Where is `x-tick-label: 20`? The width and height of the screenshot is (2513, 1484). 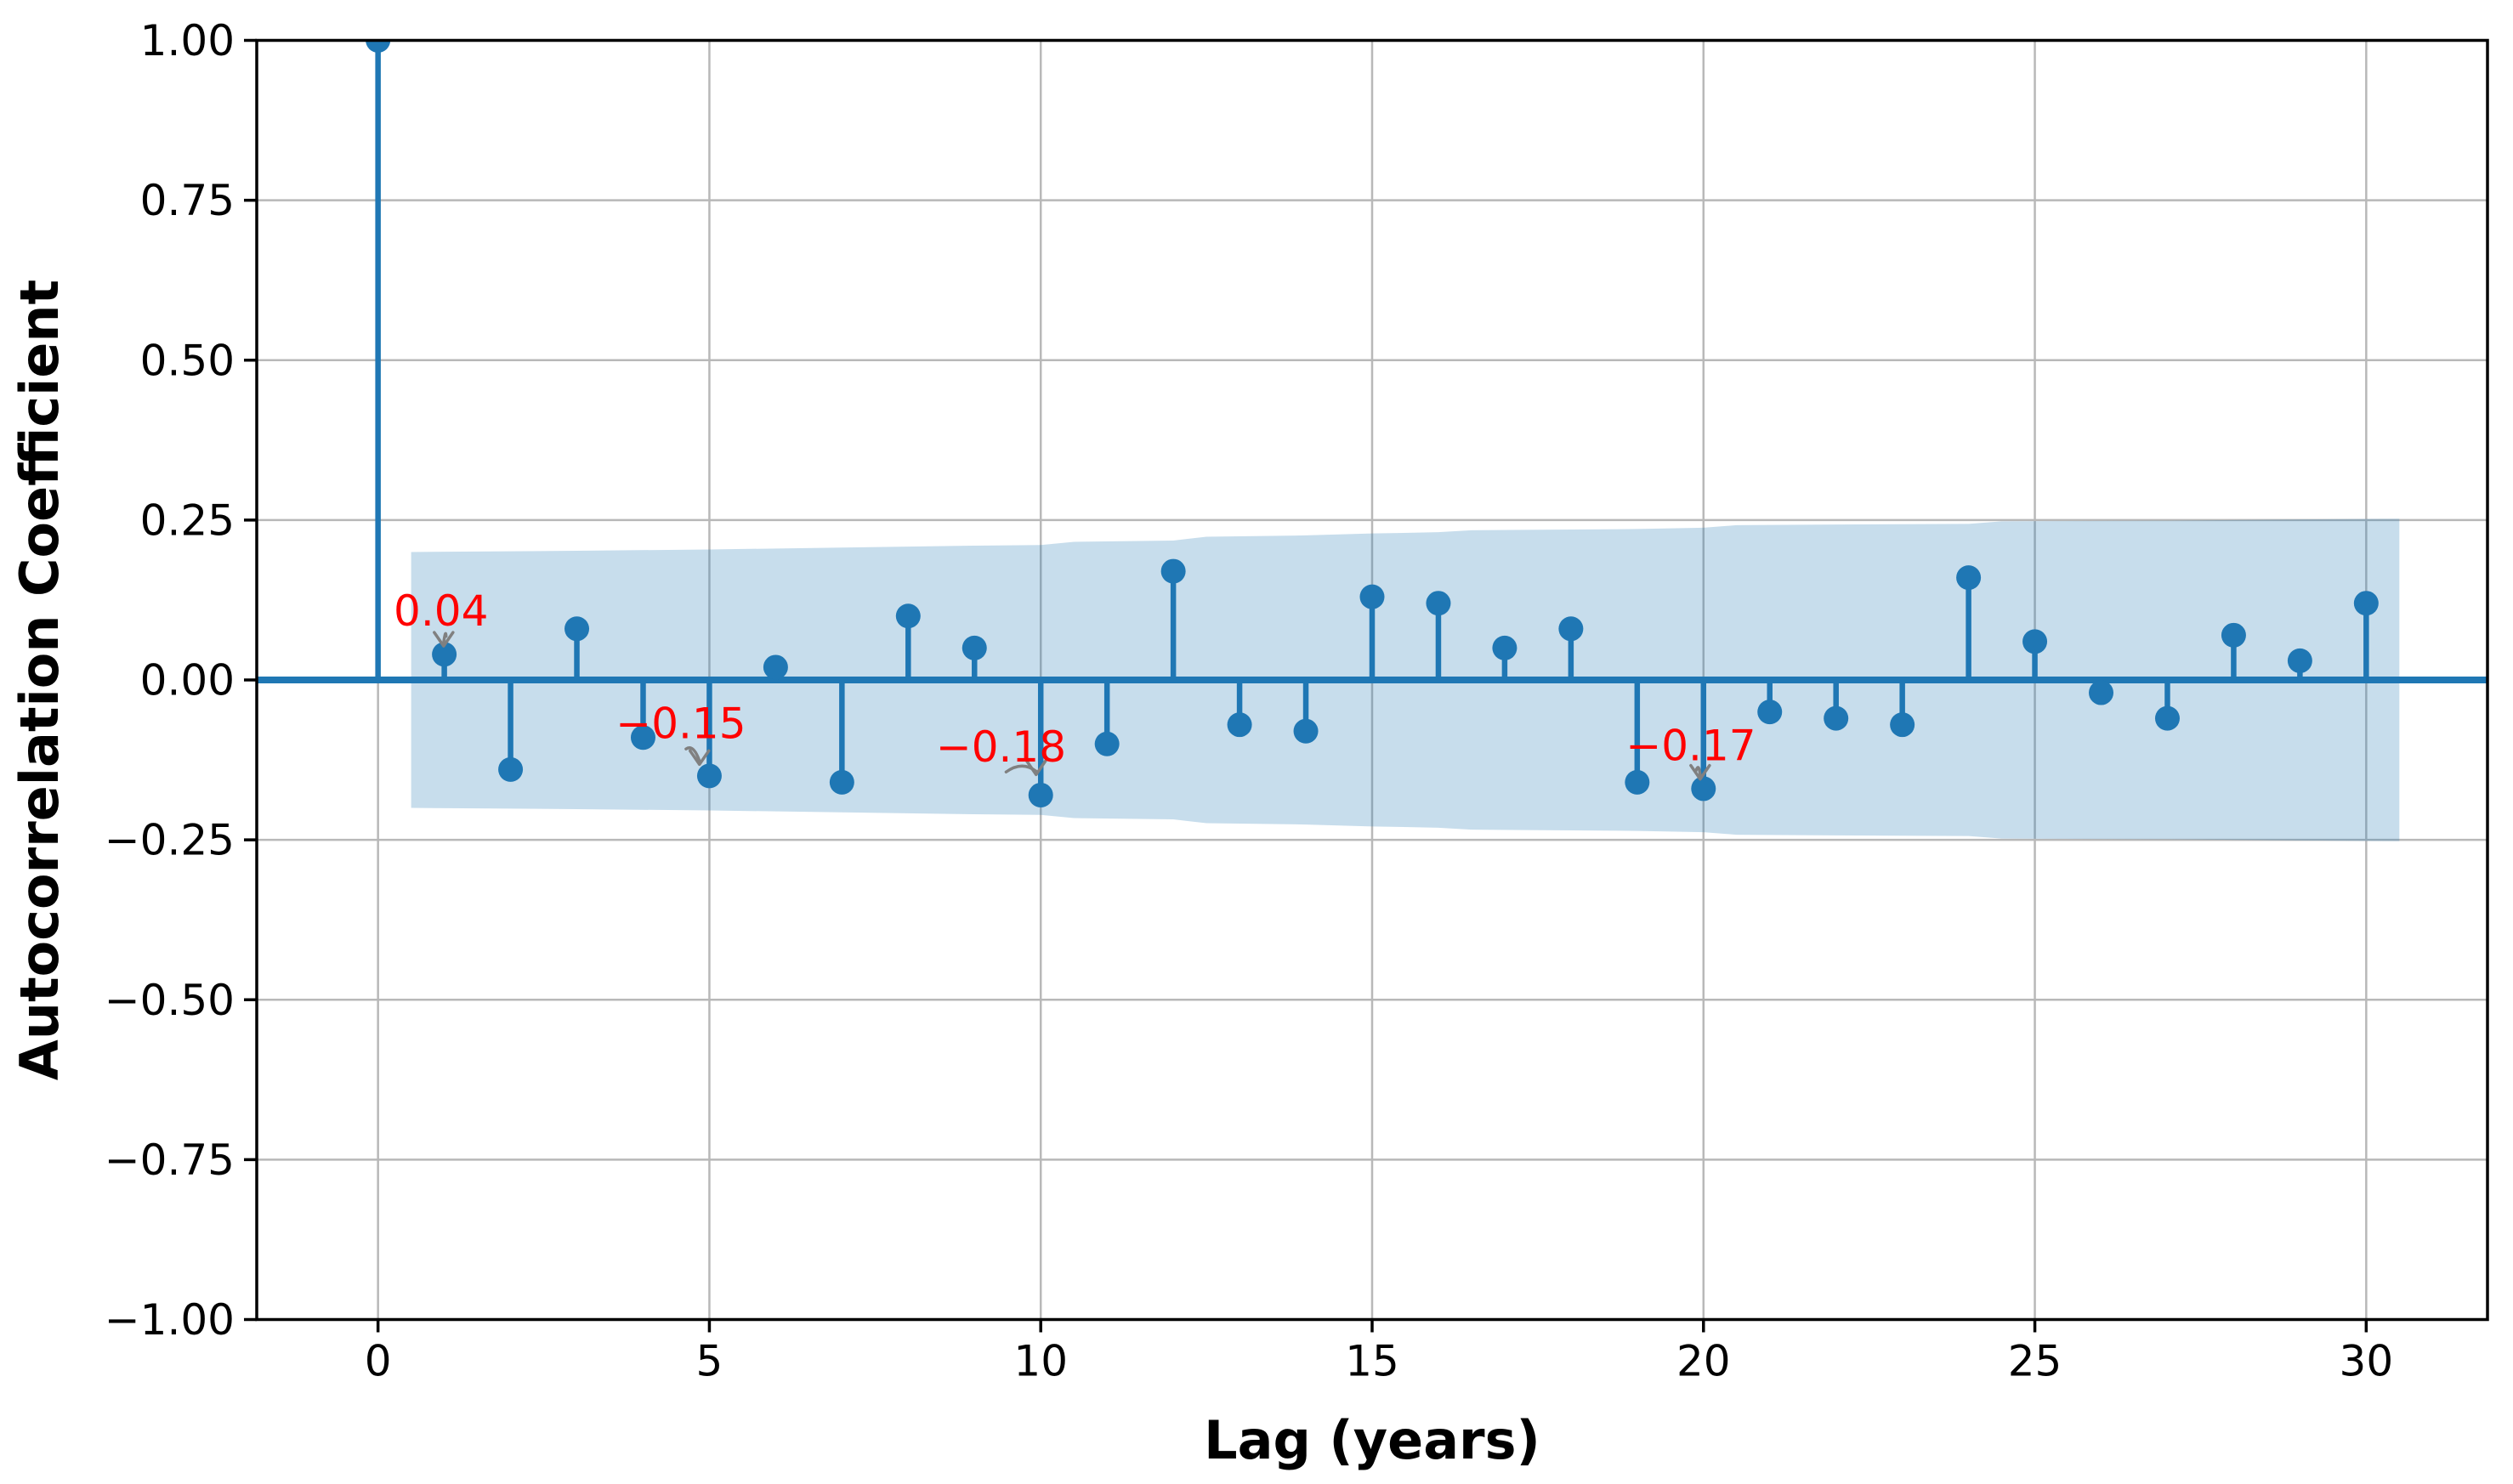
x-tick-label: 20 is located at coordinates (1704, 1361).